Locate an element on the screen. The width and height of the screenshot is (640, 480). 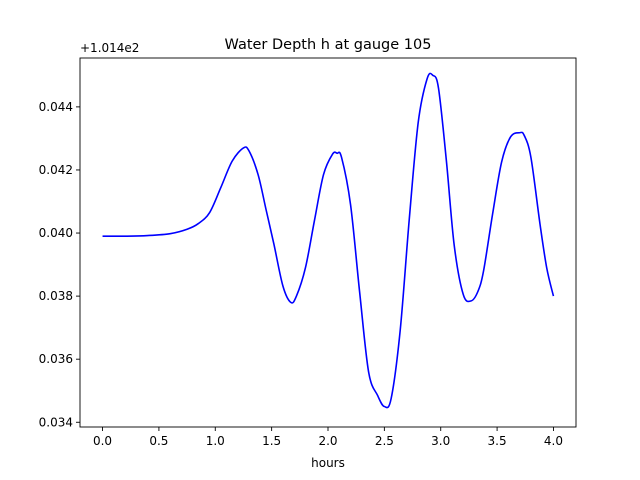
x-tick-label: 1.0 is located at coordinates (215, 441).